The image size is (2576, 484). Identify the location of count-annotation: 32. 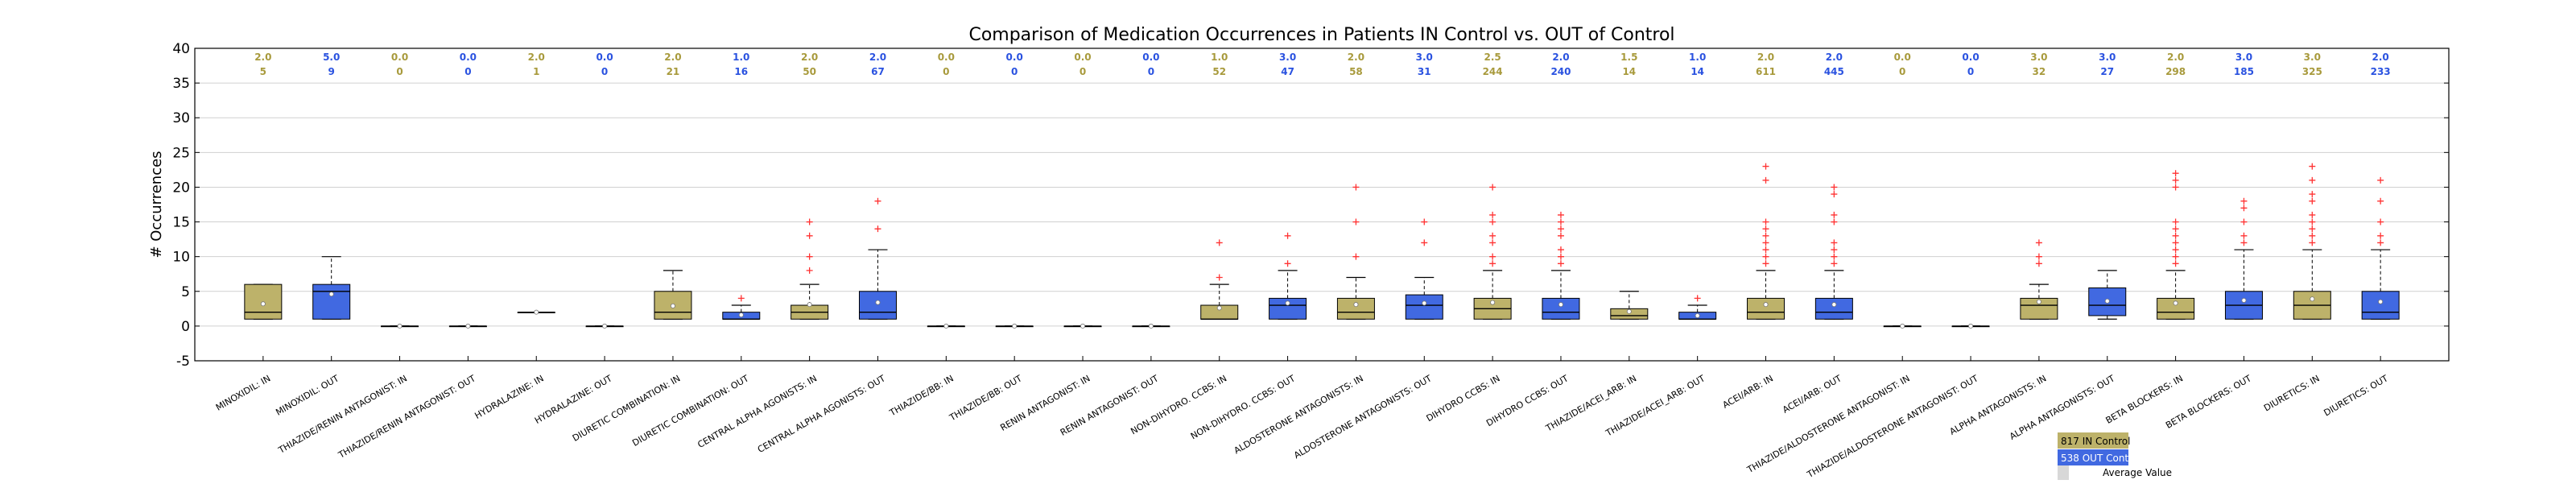
(2039, 71).